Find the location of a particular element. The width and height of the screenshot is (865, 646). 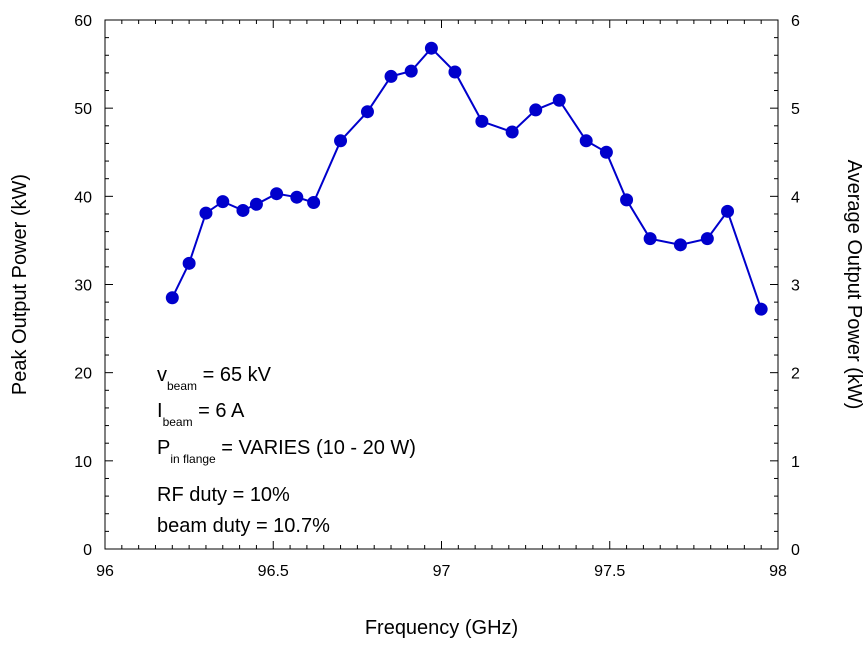

annotation-line: Pin flange = VARIES (10 - 20 W) is located at coordinates (286, 451).